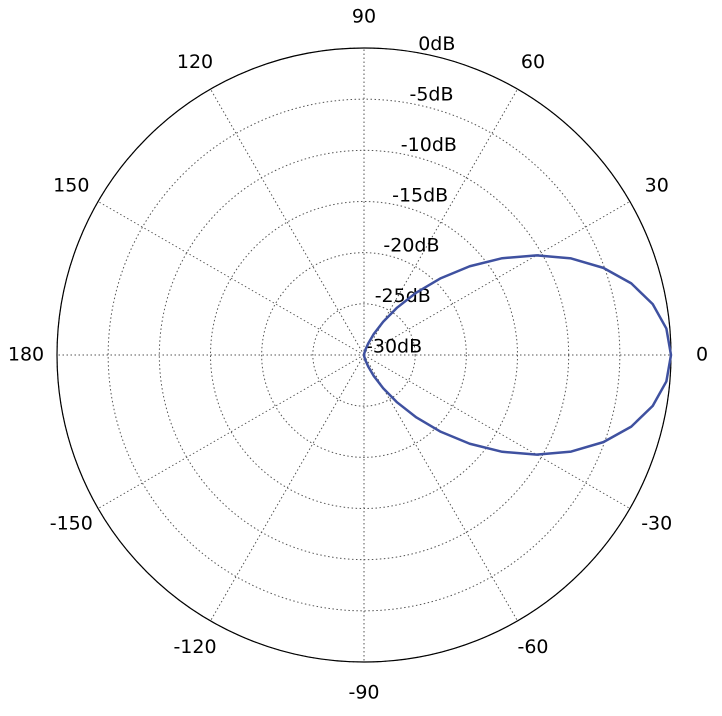  What do you see at coordinates (194, 647) in the screenshot?
I see `angle-tick-label: -120` at bounding box center [194, 647].